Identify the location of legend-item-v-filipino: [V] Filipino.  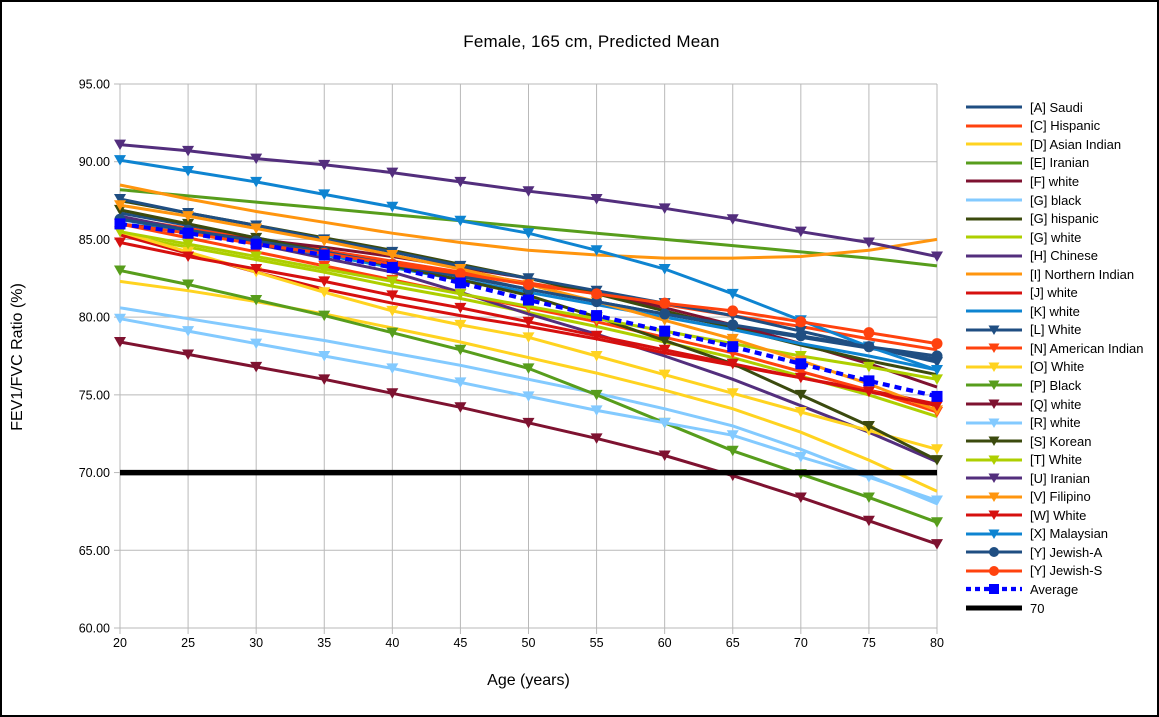
(1061, 496).